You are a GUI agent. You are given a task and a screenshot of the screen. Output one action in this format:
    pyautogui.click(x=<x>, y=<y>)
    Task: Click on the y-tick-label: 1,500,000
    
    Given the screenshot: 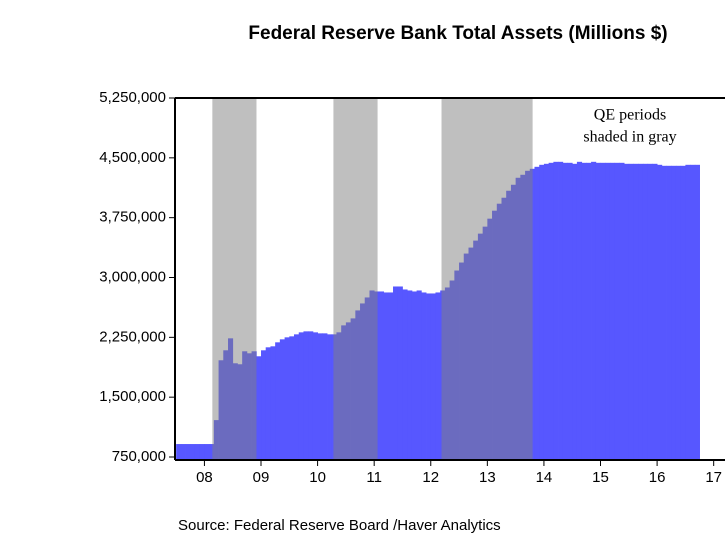 What is the action you would take?
    pyautogui.click(x=132, y=396)
    